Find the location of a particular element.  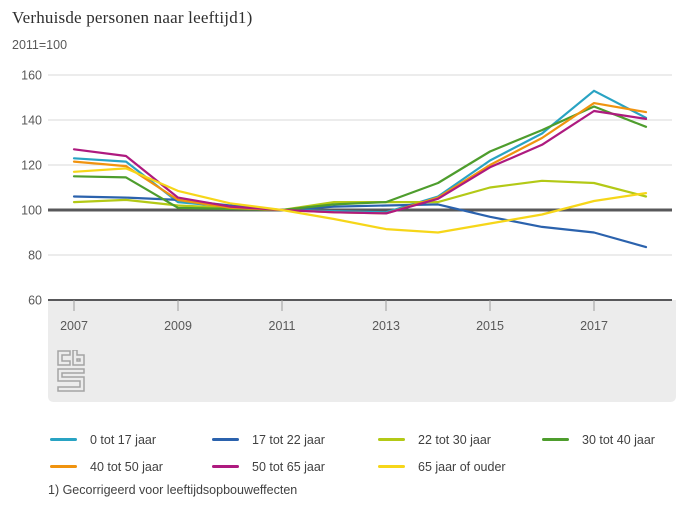

legend-item-65-jaar-of-ouder: 65 jaar of ouder is located at coordinates (460, 467).